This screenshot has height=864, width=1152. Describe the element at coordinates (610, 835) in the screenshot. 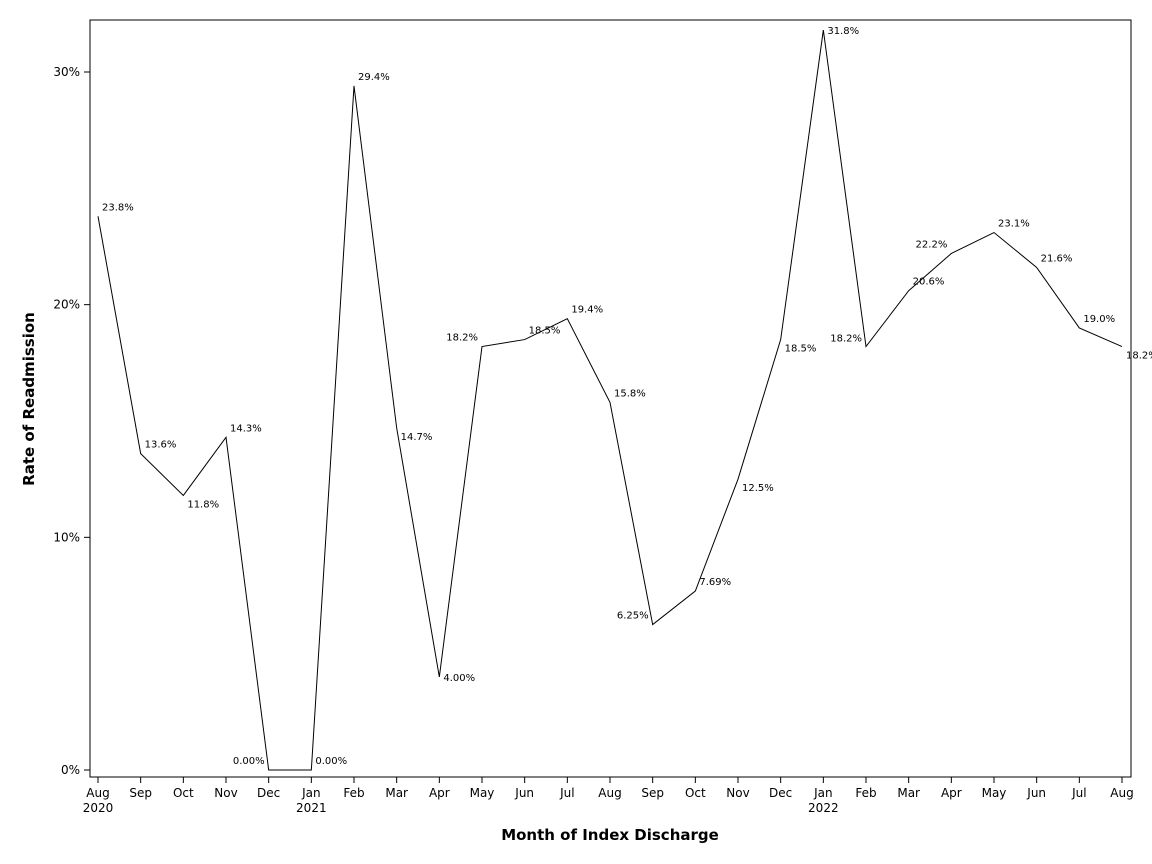

I see `x-axis-title: Month of Index Discharge` at that location.